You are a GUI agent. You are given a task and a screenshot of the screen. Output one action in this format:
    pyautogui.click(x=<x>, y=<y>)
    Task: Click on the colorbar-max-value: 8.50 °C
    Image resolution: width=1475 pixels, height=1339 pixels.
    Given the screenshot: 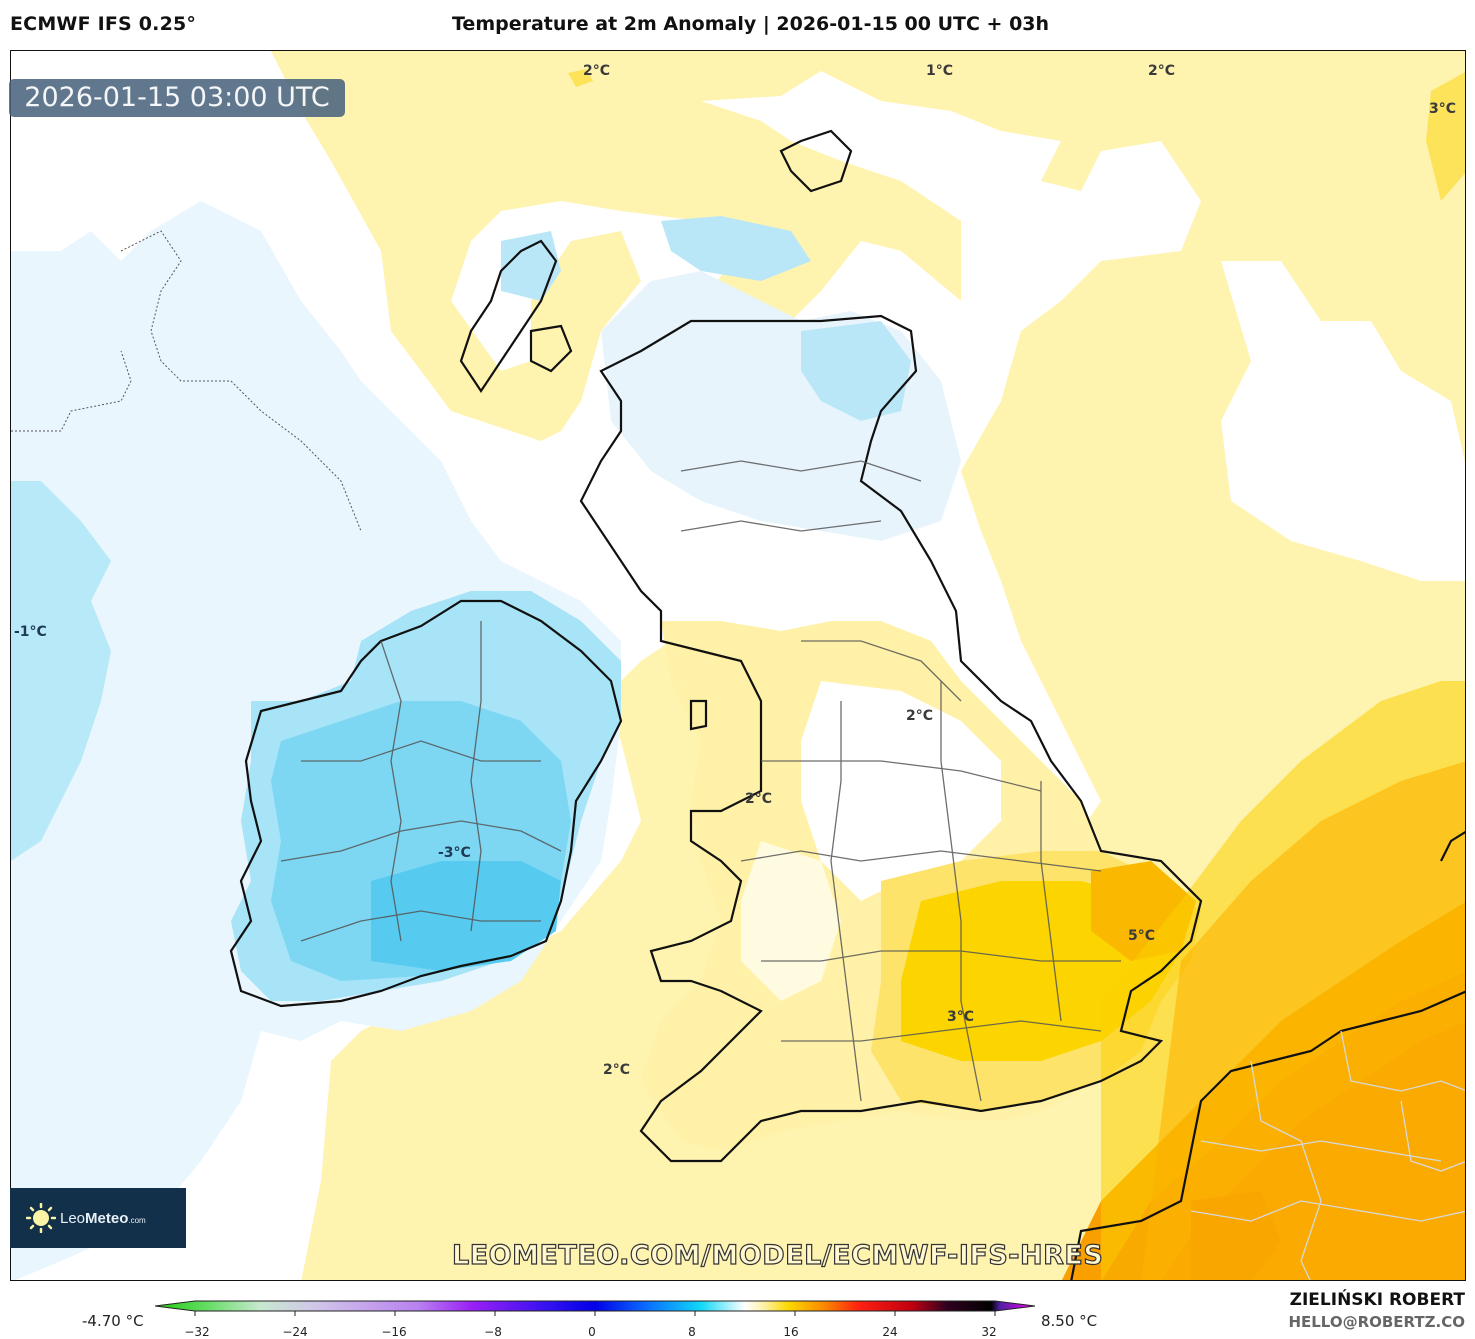 What is the action you would take?
    pyautogui.click(x=1069, y=1321)
    